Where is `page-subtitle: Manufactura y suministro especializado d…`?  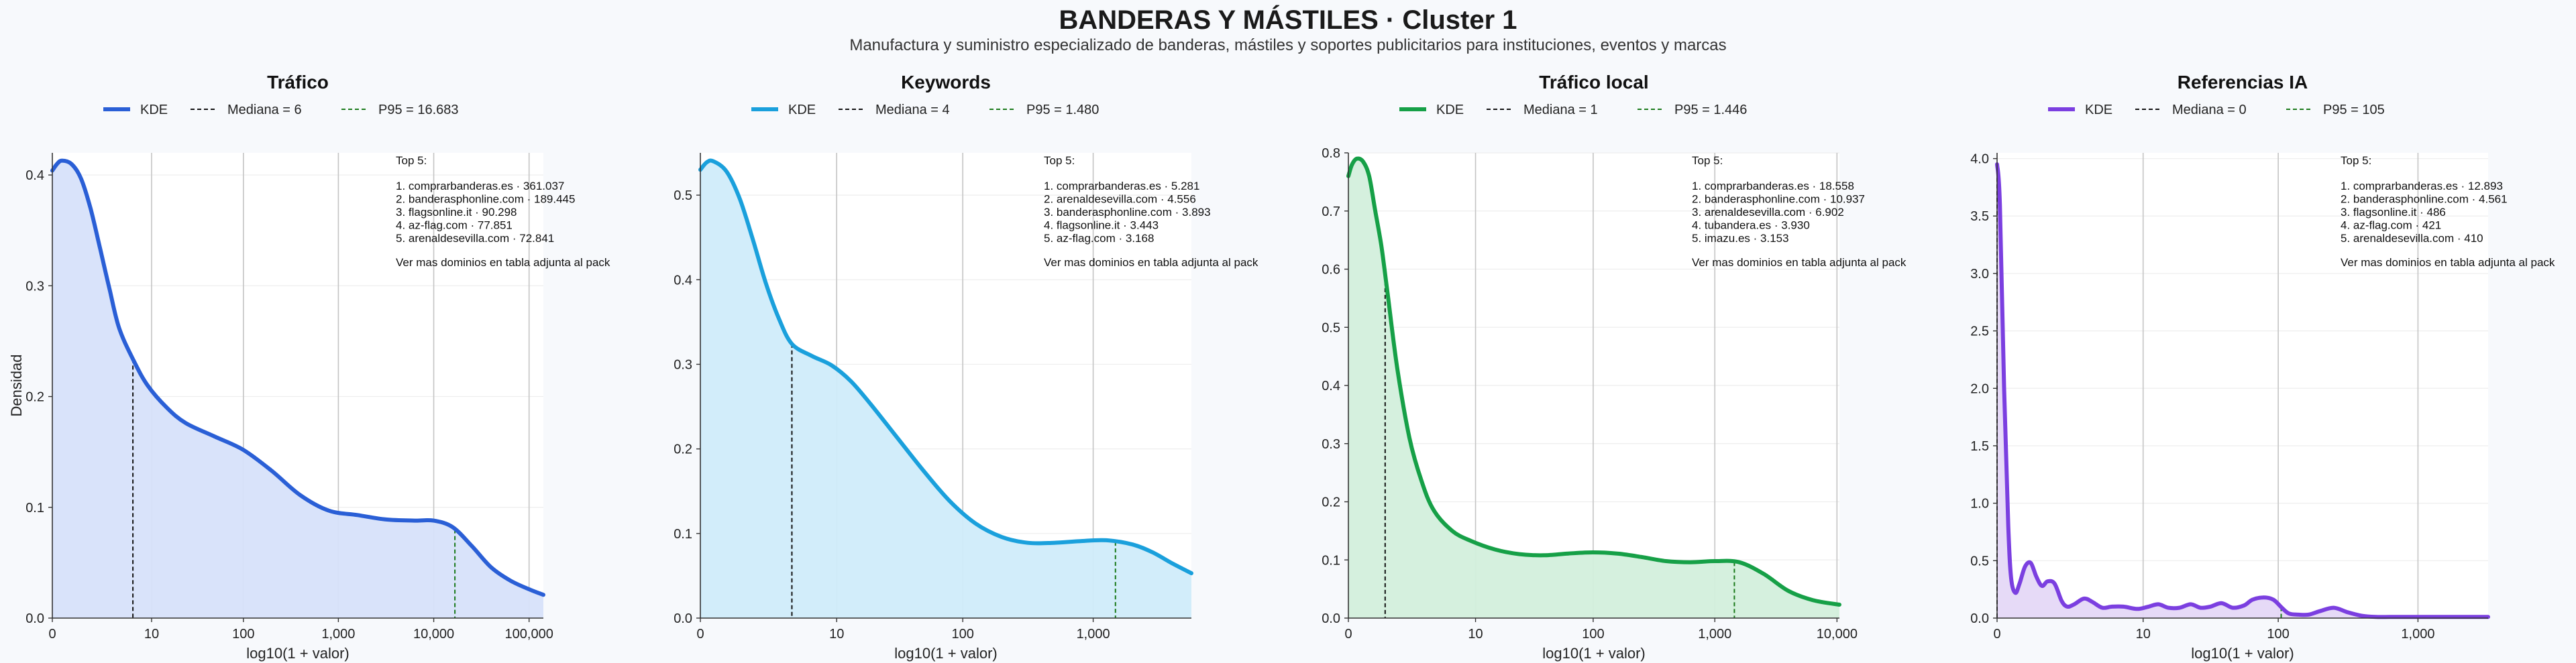
page-subtitle: Manufactura y suministro especializado d… is located at coordinates (1288, 45).